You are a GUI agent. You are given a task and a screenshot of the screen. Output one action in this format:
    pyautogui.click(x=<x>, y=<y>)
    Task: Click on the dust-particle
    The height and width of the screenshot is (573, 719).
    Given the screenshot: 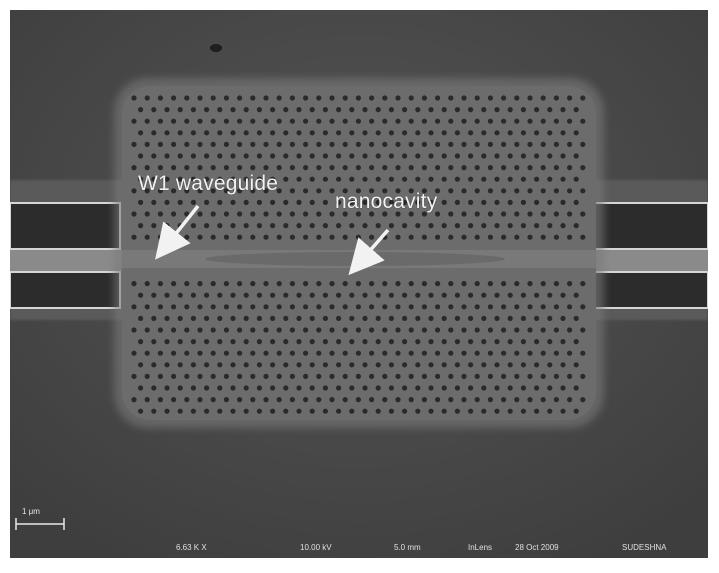 What is the action you would take?
    pyautogui.click(x=216, y=48)
    